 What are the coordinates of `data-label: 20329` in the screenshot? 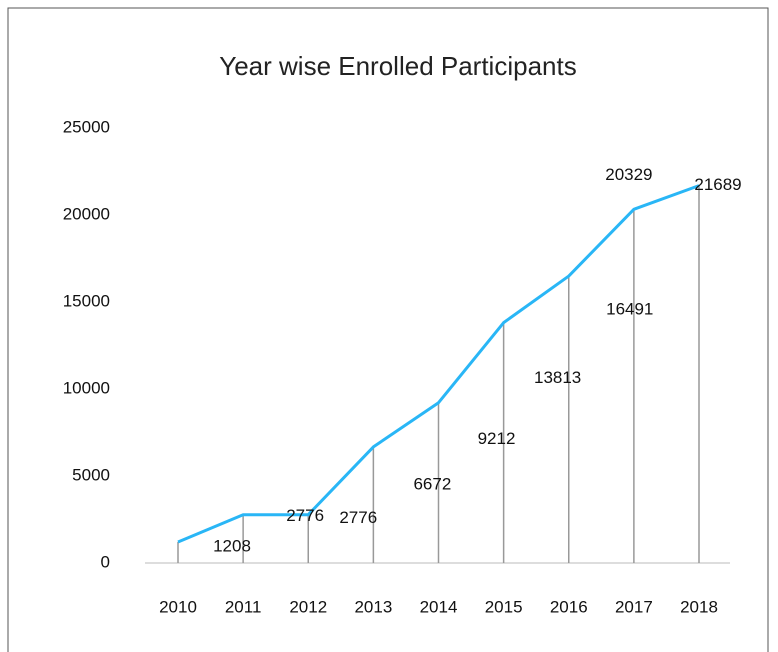 It's located at (628, 174).